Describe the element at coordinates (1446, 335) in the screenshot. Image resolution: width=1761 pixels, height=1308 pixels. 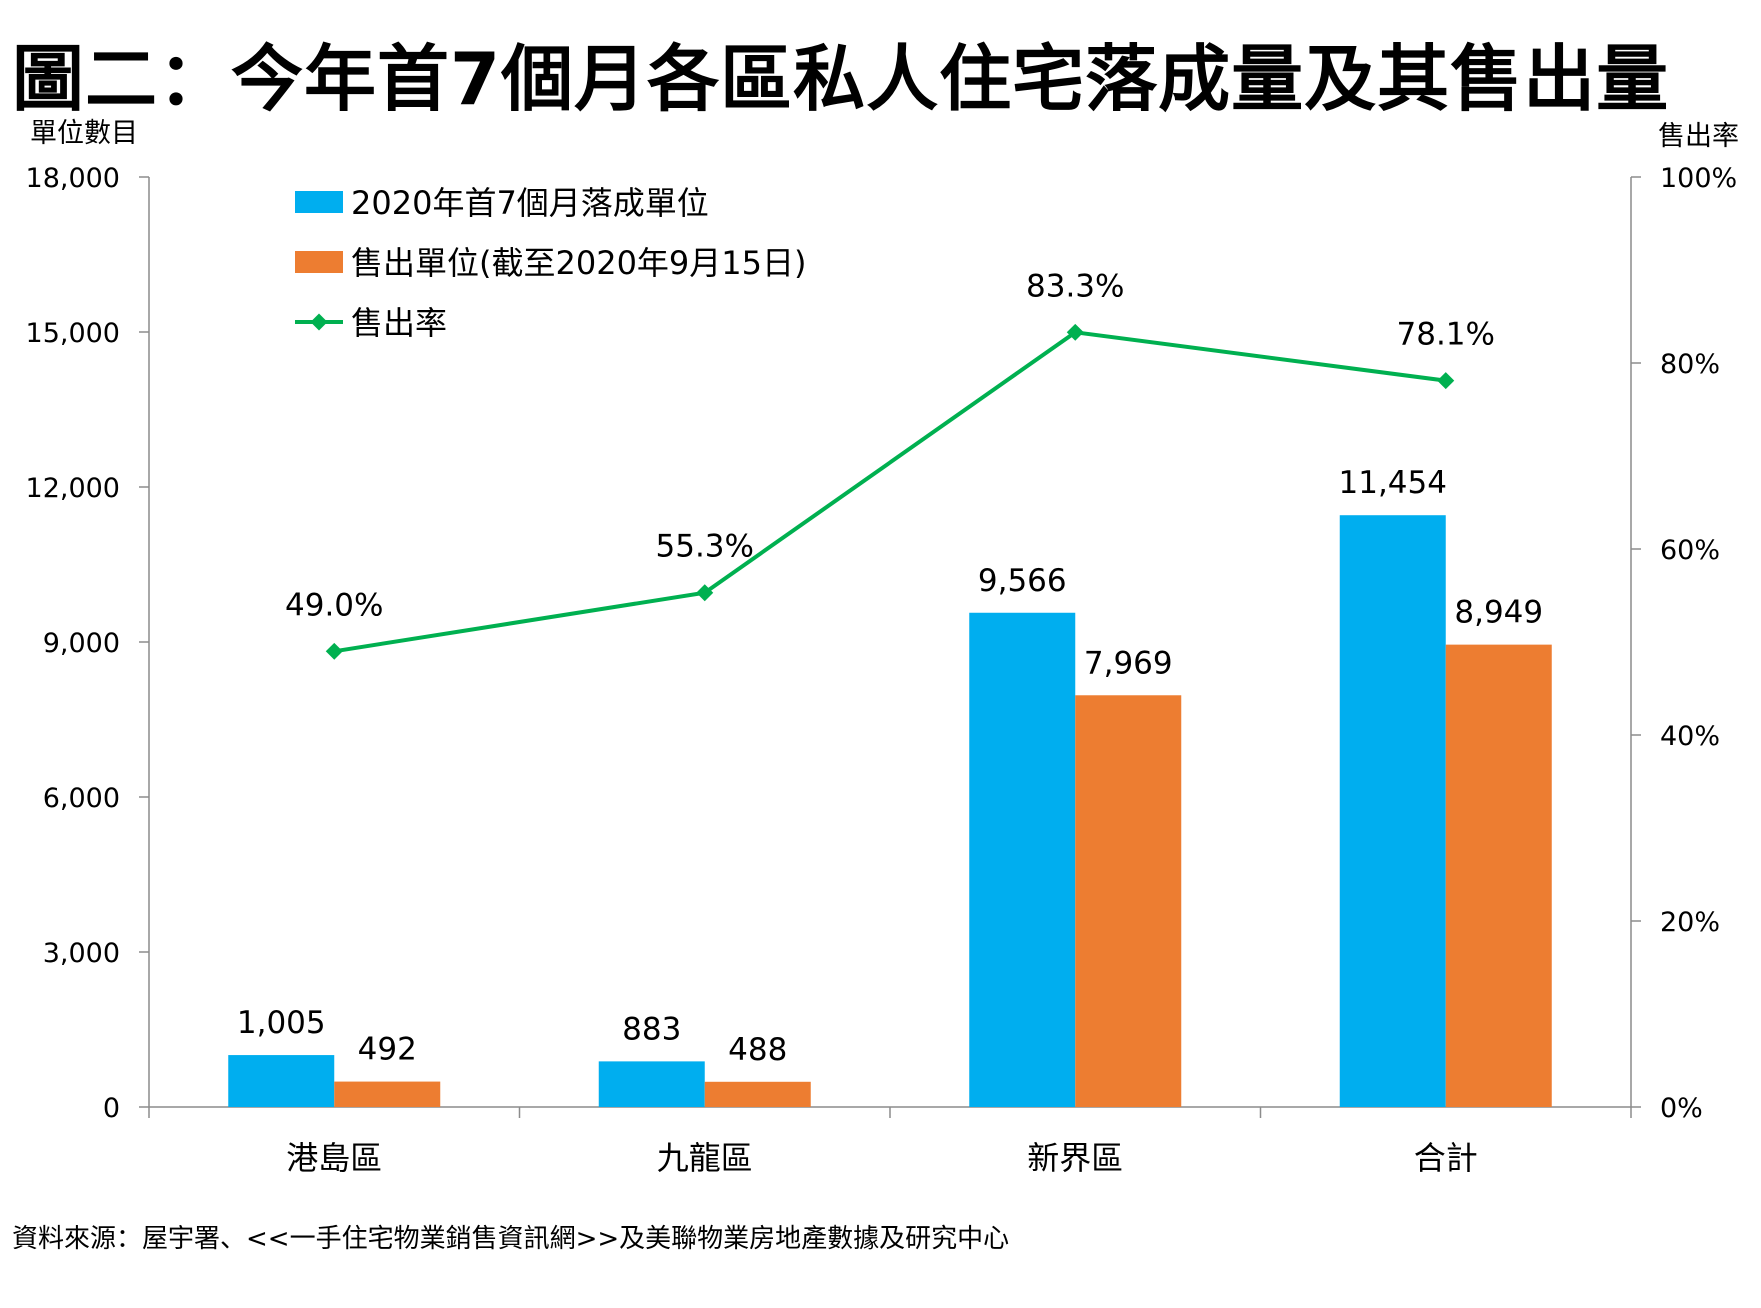
I see `sell-through-rate-value-label: 78.1%` at that location.